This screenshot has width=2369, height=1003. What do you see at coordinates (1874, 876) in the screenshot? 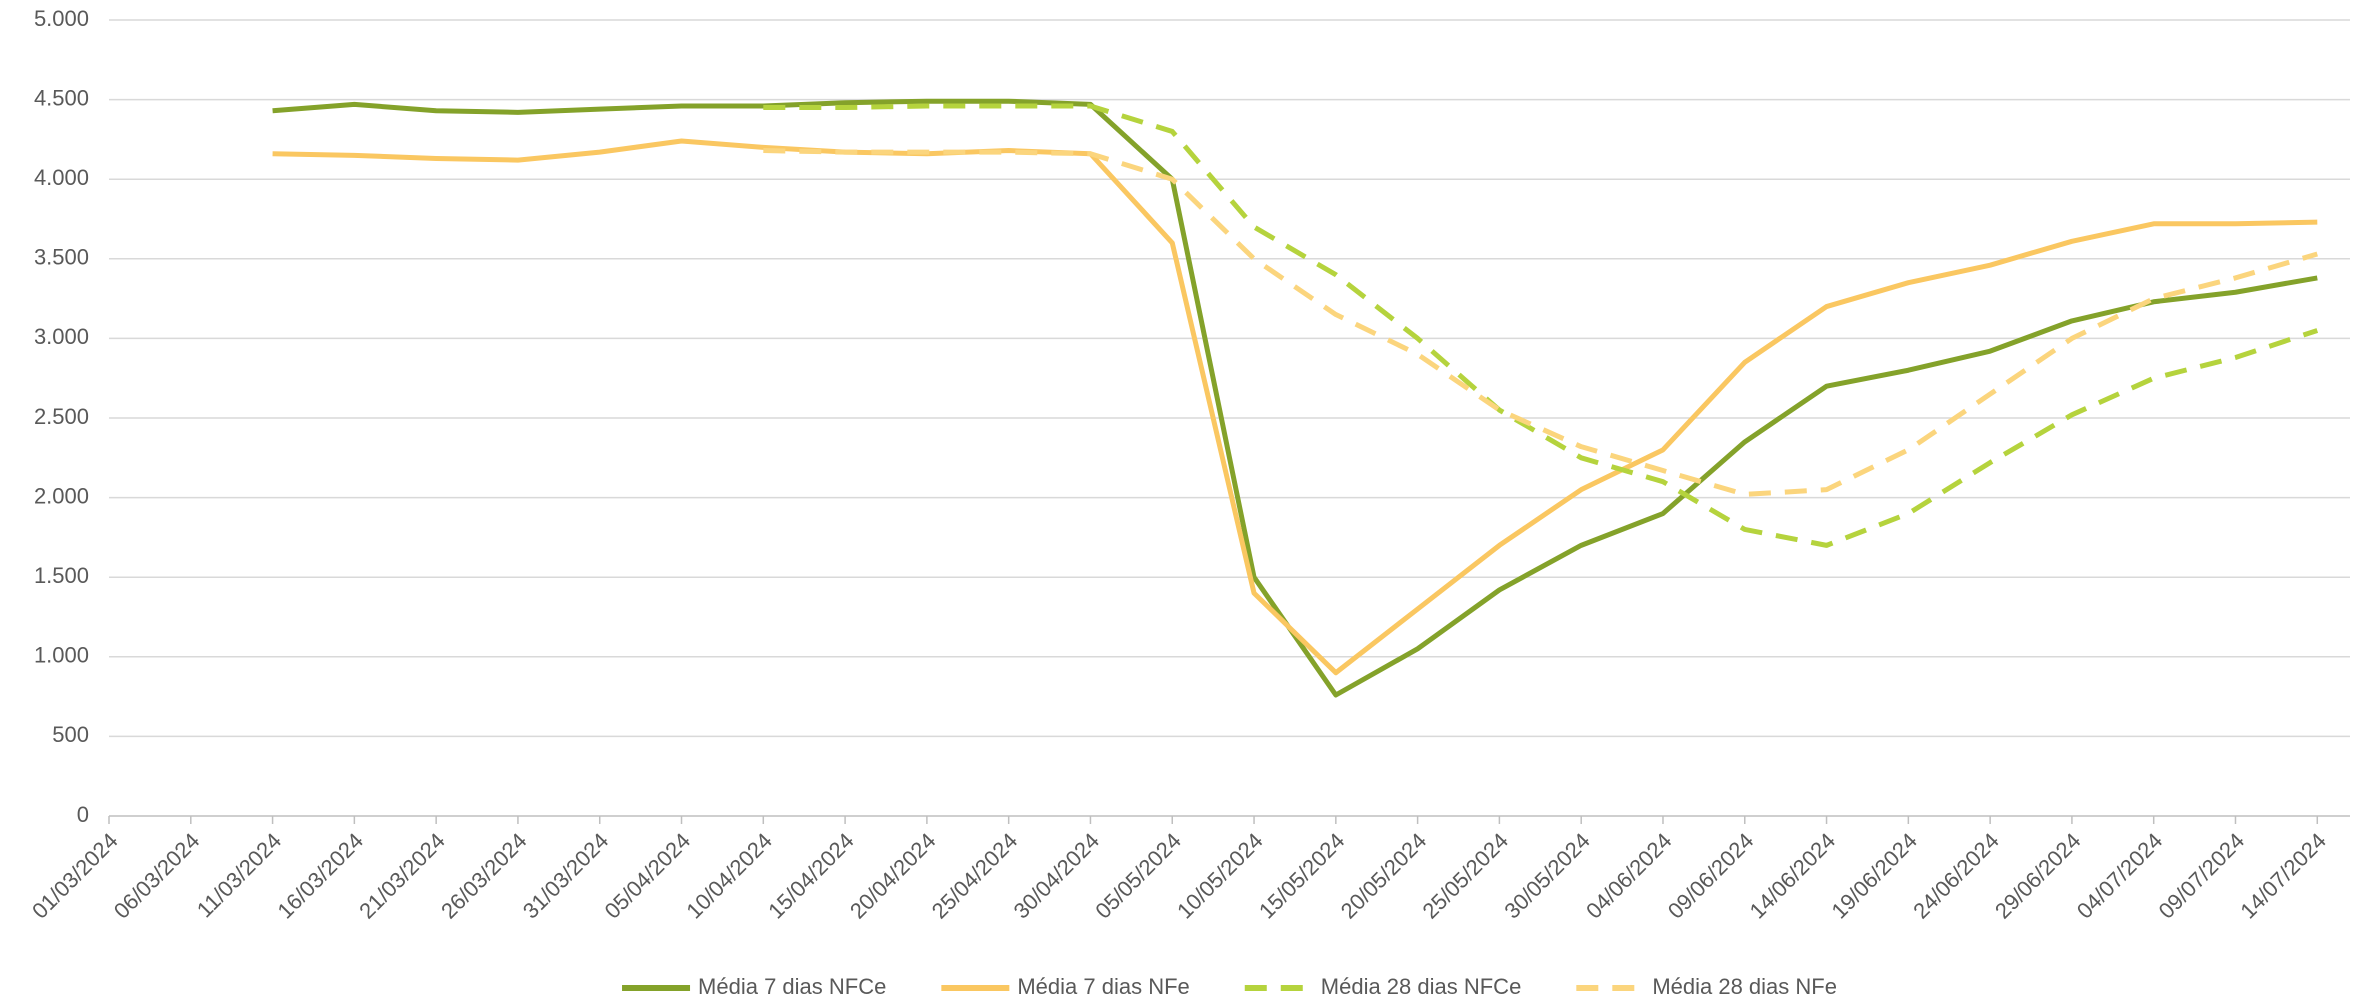
I see `x-tick-label: 19/06/2024` at bounding box center [1874, 876].